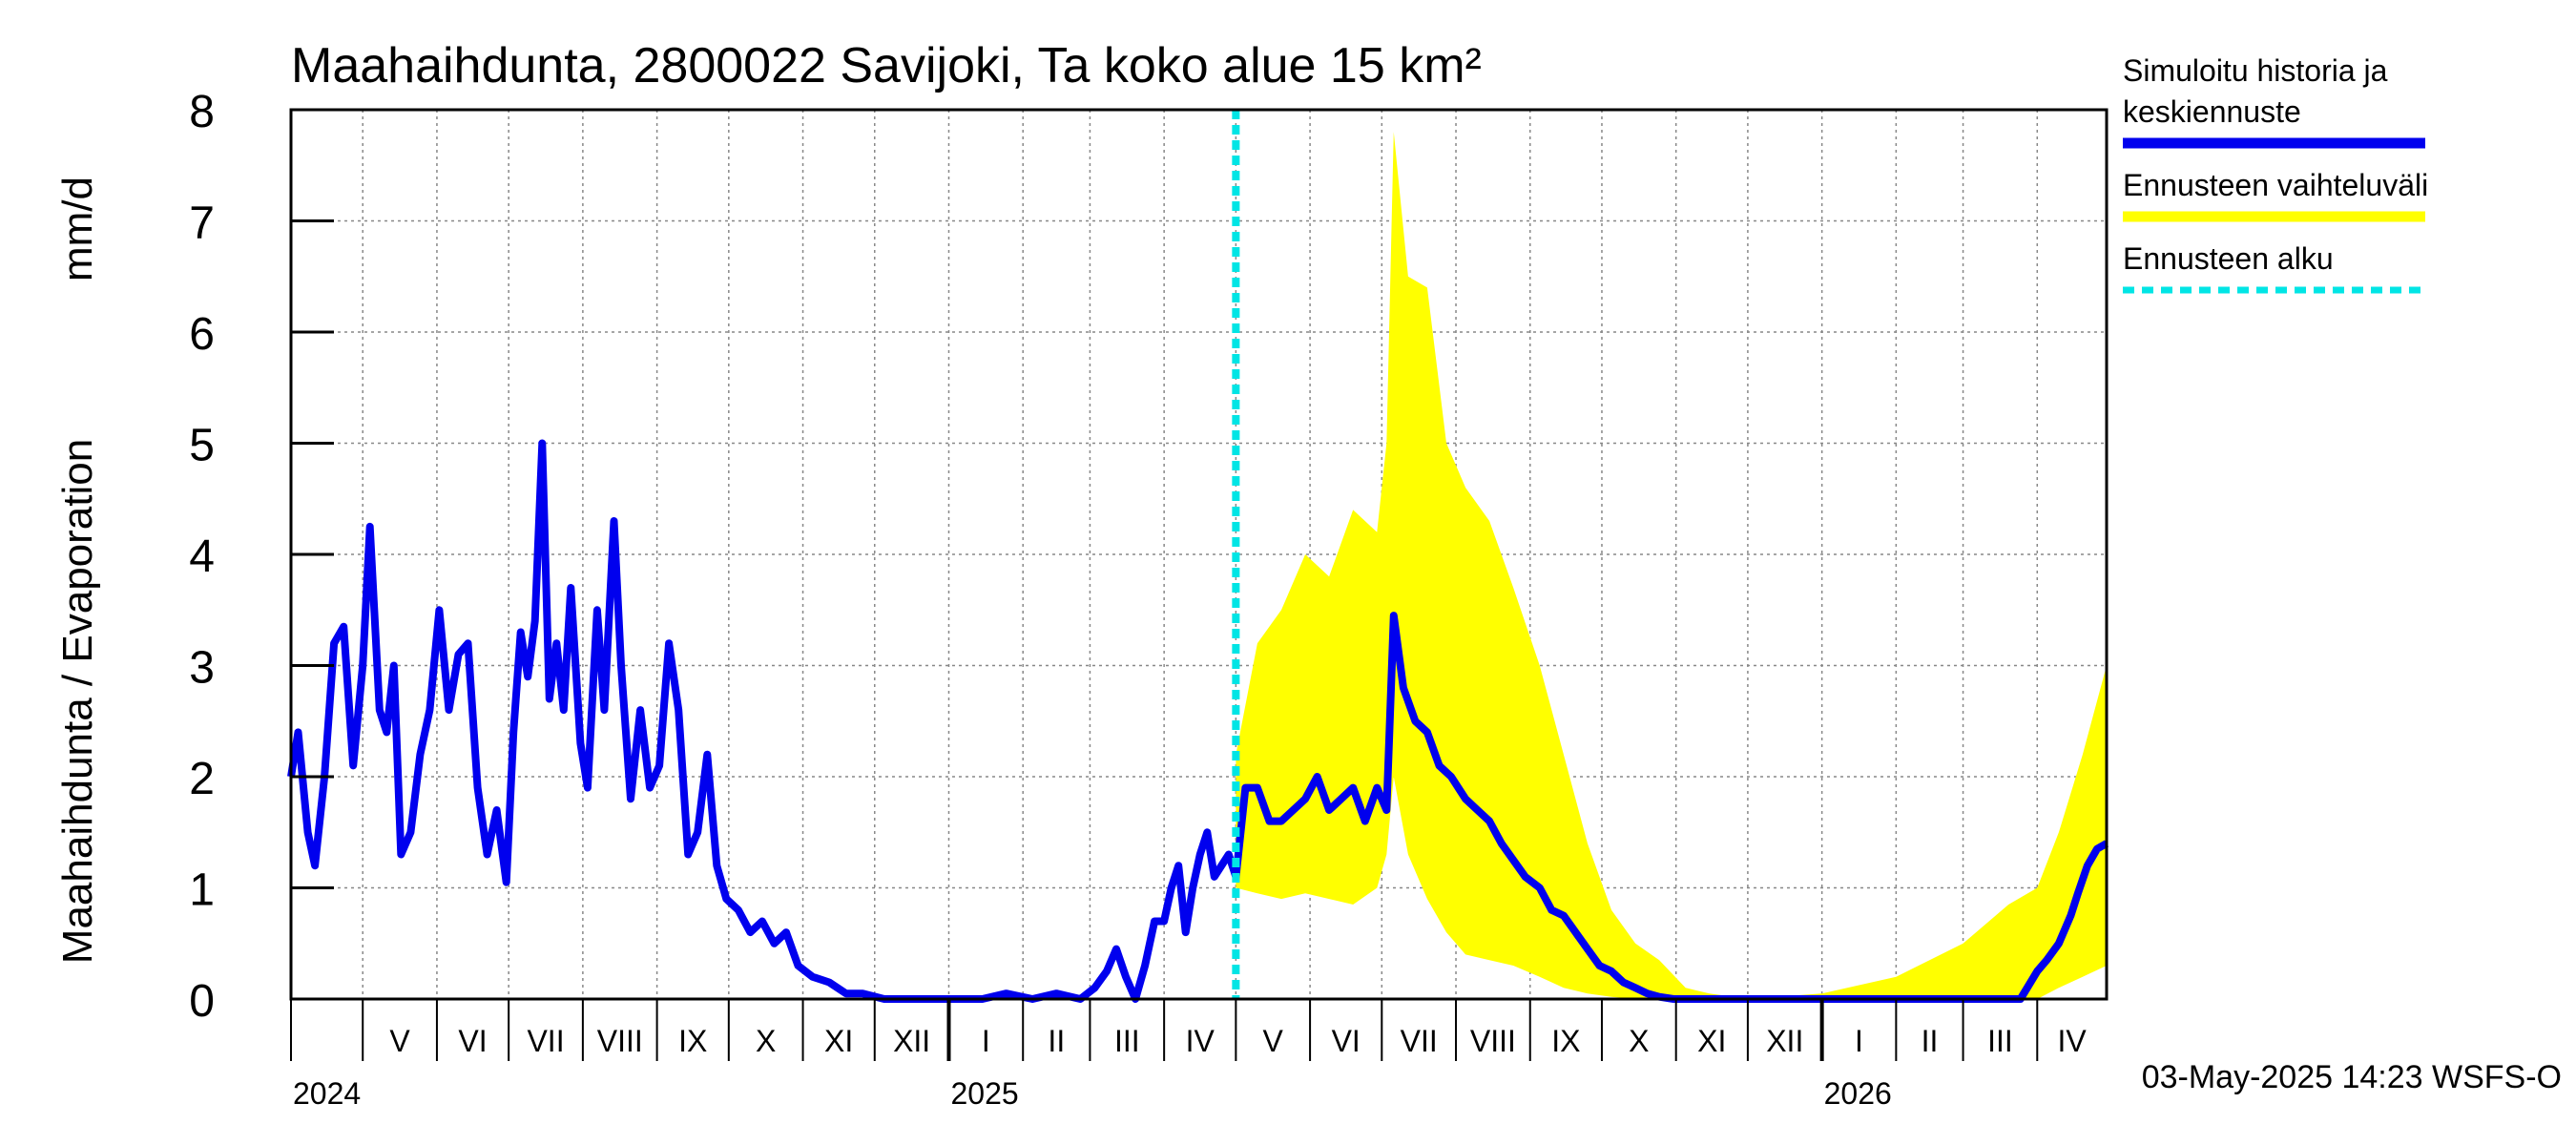 The image size is (2576, 1145). I want to click on footer-timestamp: 03-May-2025 14:23 WSFS-O, so click(2352, 1077).